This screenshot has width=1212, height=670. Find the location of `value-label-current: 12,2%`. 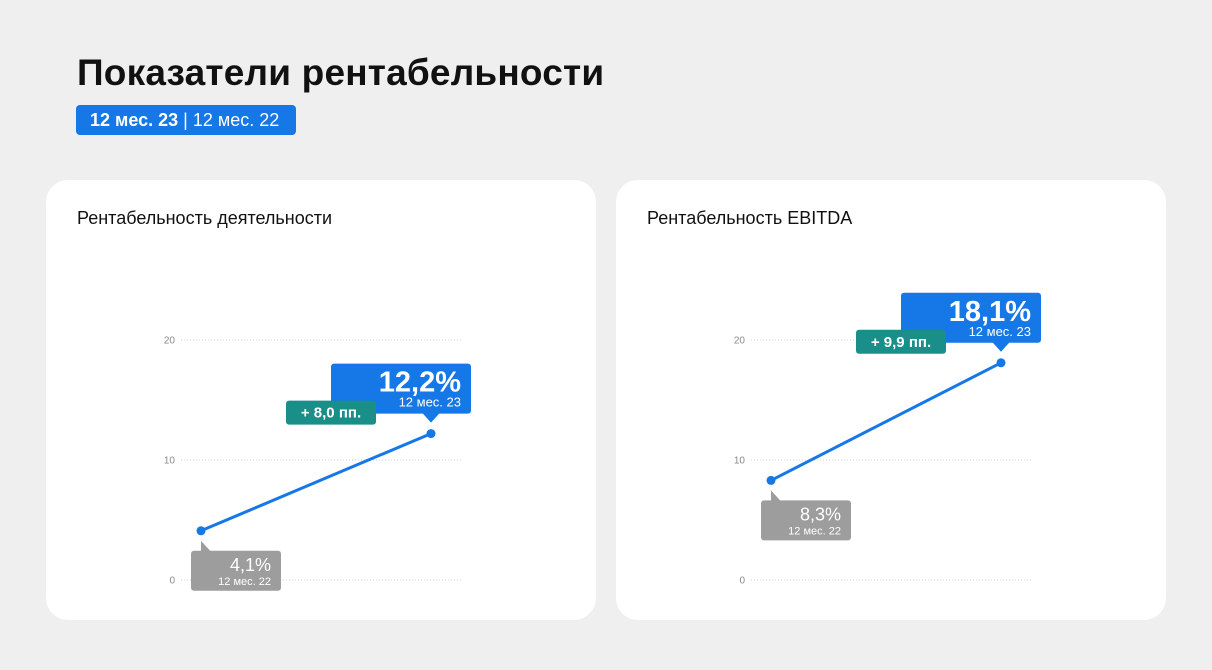

value-label-current: 12,2% is located at coordinates (420, 383).